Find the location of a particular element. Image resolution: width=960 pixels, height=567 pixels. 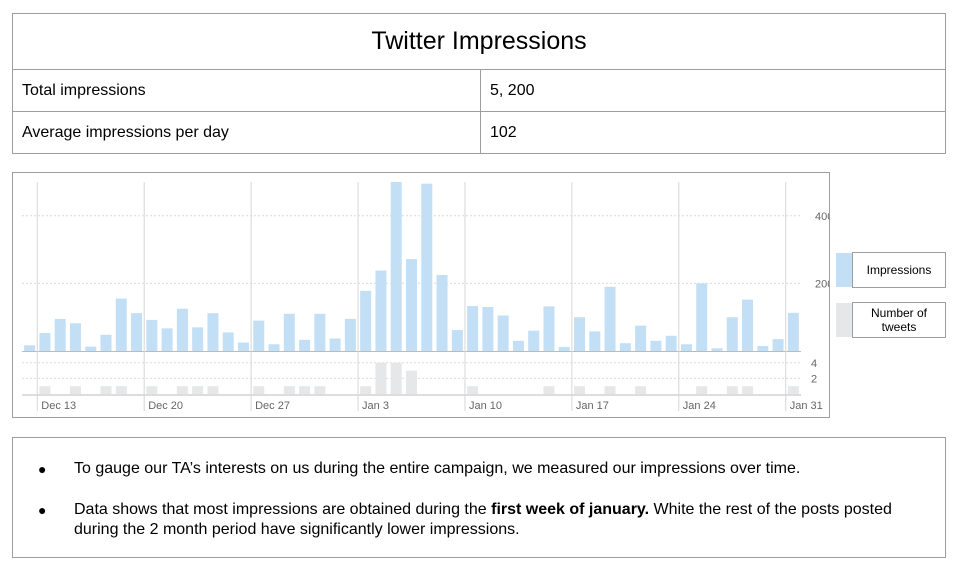

impressions-y-tick-label: 200 is located at coordinates (822, 284).